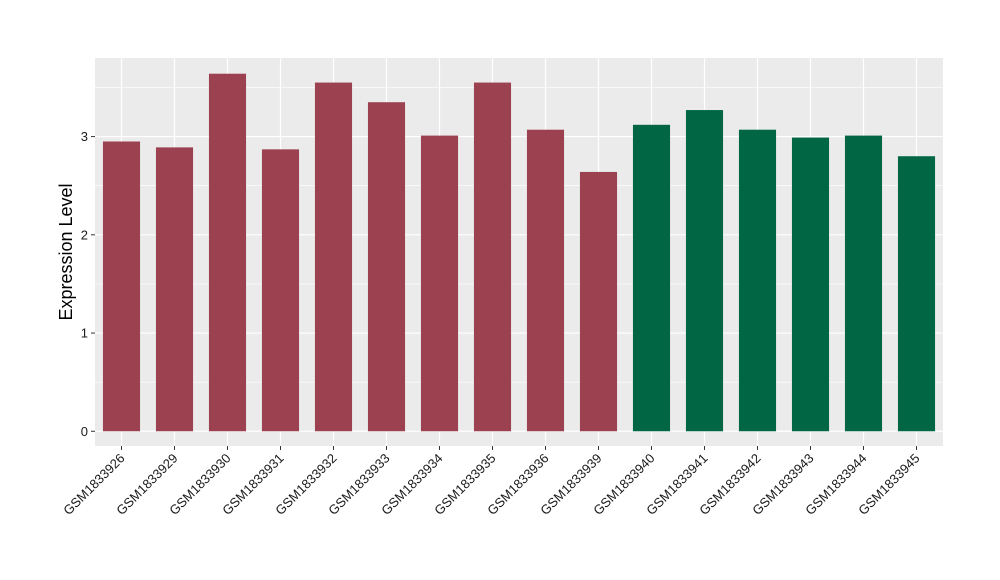 This screenshot has height=580, width=1000. I want to click on y-tick-label: 2, so click(84, 234).